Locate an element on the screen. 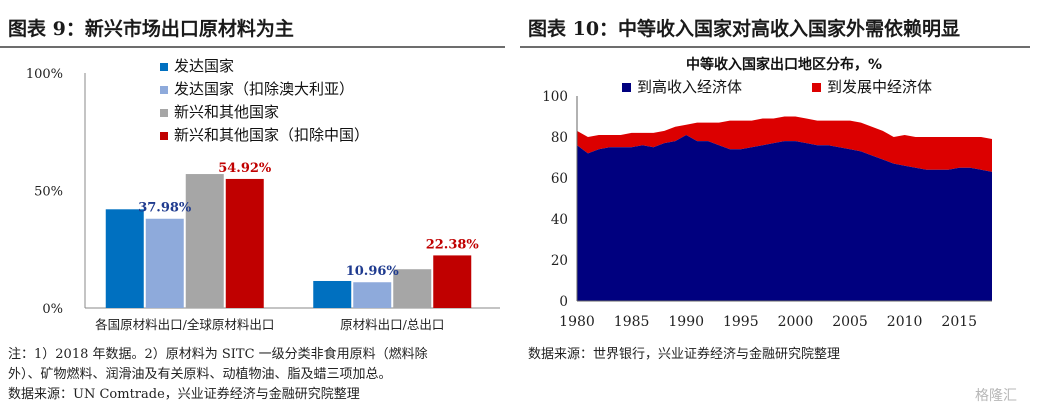 The width and height of the screenshot is (1037, 411). y-tick-label: 20 is located at coordinates (559, 261).